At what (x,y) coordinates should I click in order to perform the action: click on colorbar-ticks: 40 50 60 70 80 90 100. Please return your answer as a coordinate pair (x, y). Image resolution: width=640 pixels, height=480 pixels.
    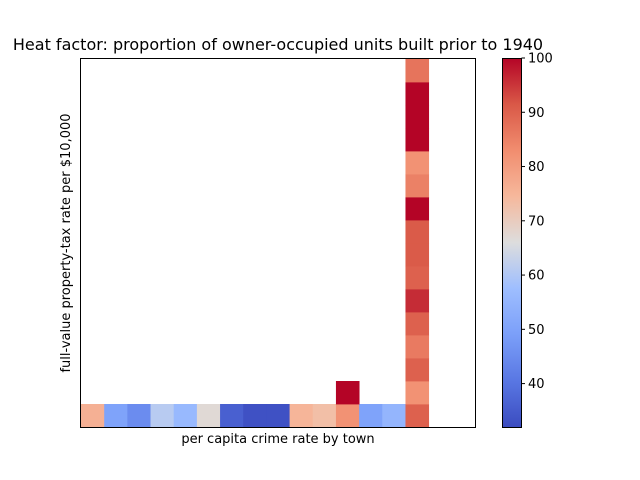
    Looking at the image, I should click on (537, 222).